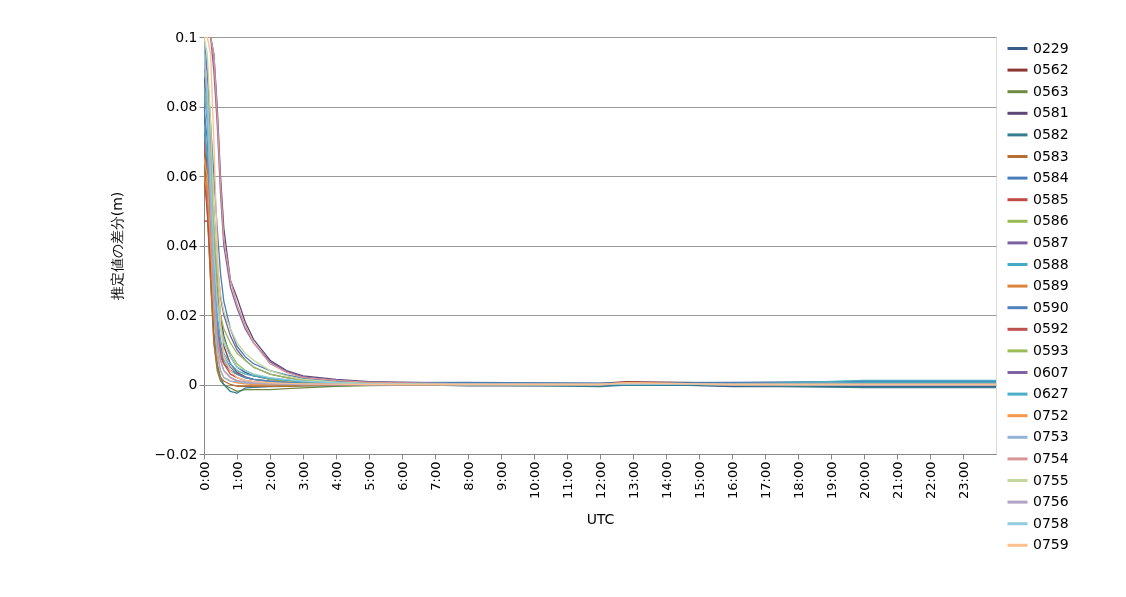 The image size is (1126, 597). I want to click on legend-label: 0587, so click(1051, 241).